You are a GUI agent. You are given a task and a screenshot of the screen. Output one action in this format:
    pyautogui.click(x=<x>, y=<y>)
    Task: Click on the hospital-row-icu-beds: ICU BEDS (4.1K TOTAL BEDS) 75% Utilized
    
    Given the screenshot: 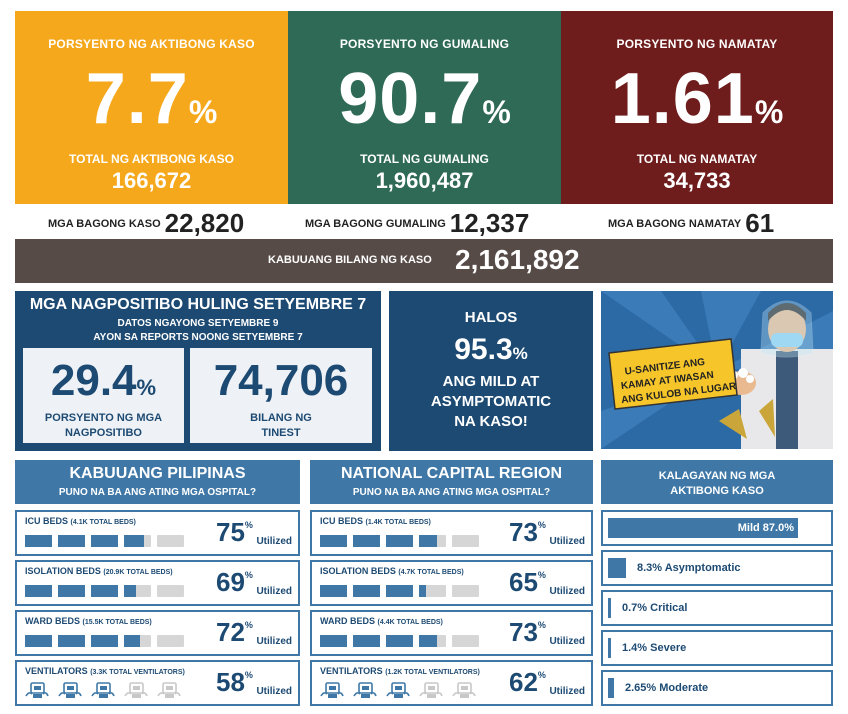 What is the action you would take?
    pyautogui.click(x=157, y=533)
    